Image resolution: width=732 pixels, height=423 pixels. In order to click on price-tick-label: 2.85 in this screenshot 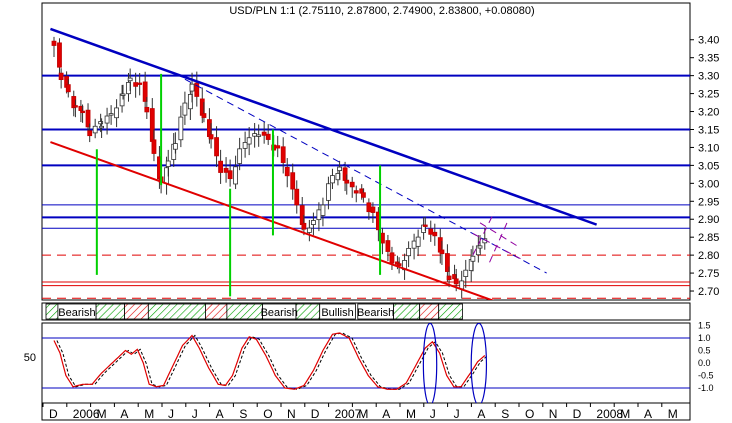, I will do `click(708, 238)`.